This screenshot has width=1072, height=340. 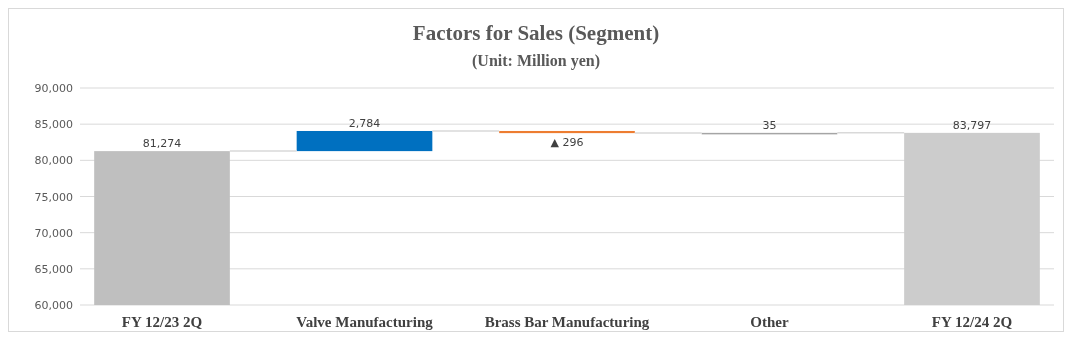 I want to click on chart-title: Factors for Sales (Segment), so click(x=536, y=33).